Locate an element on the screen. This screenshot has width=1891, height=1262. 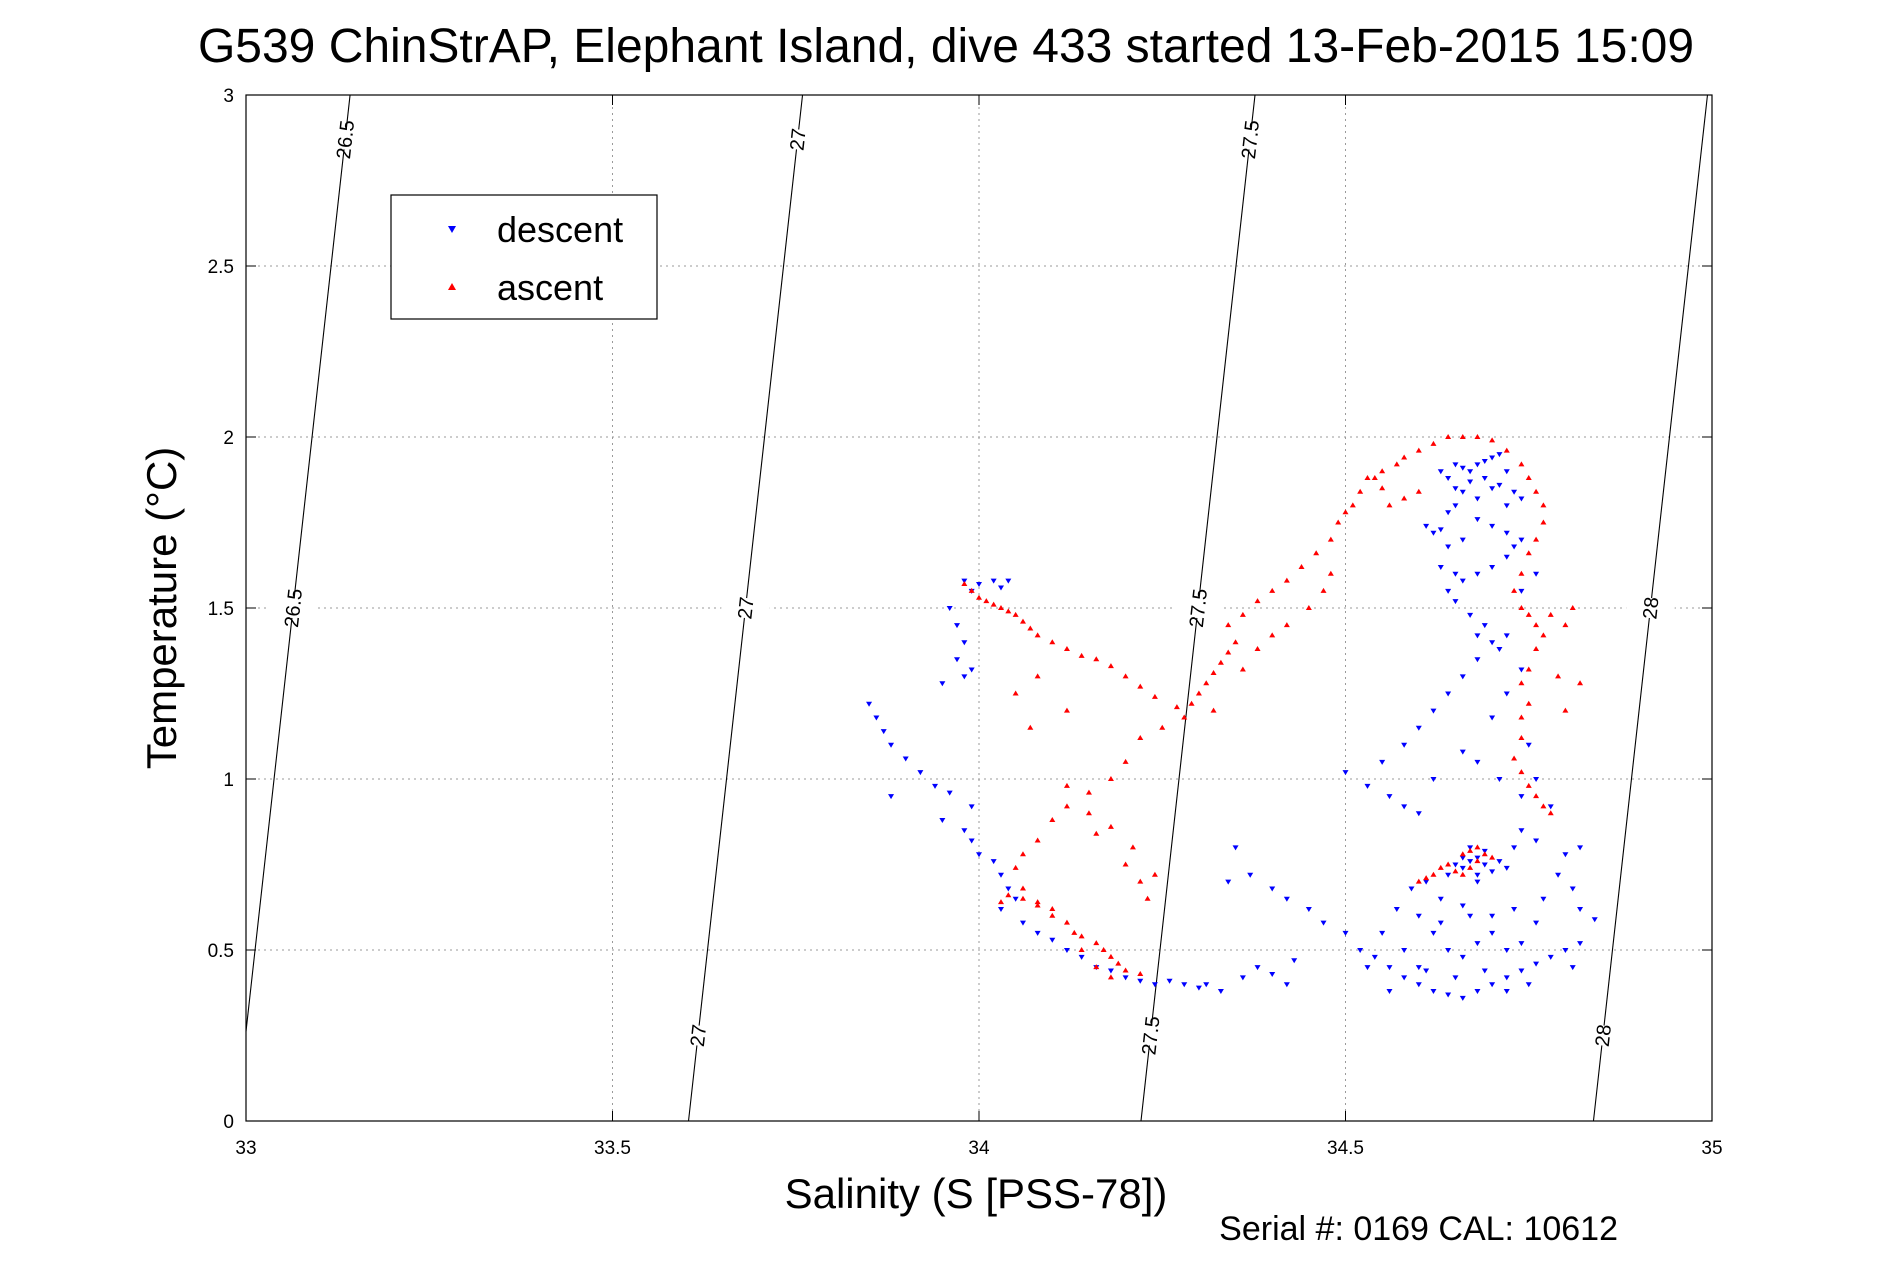
y-tick-label: 1.5 is located at coordinates (221, 609).